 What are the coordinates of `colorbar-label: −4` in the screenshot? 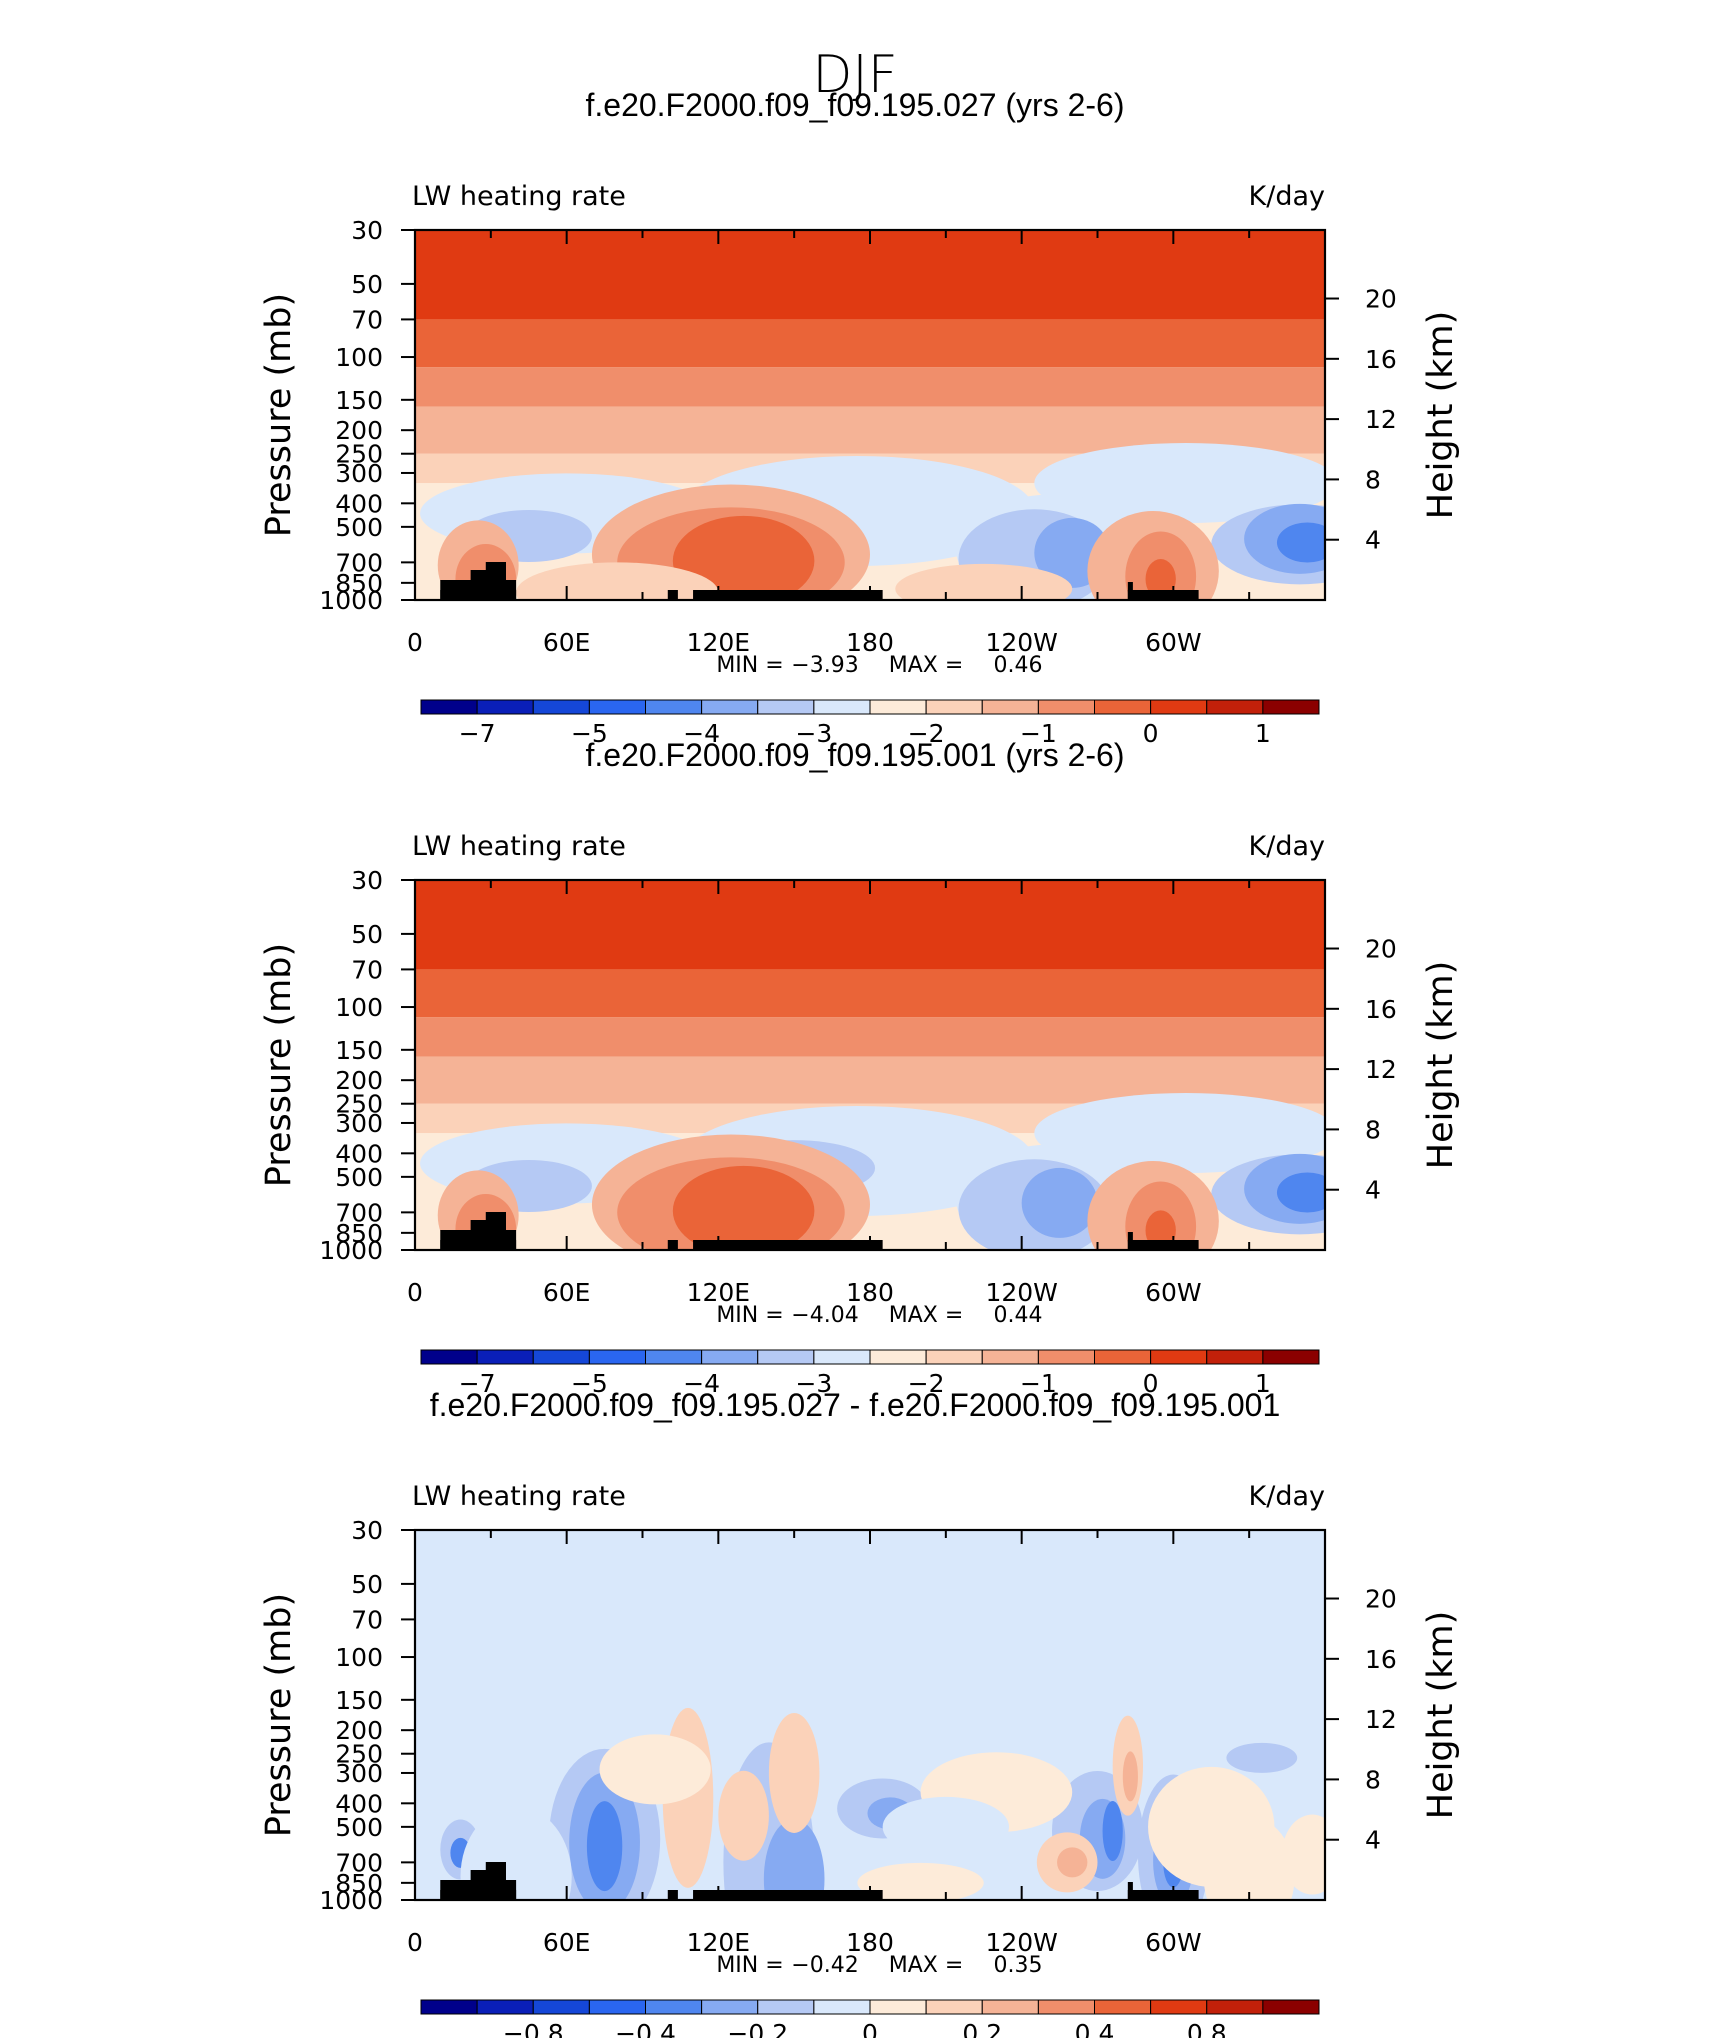 It's located at (701, 1383).